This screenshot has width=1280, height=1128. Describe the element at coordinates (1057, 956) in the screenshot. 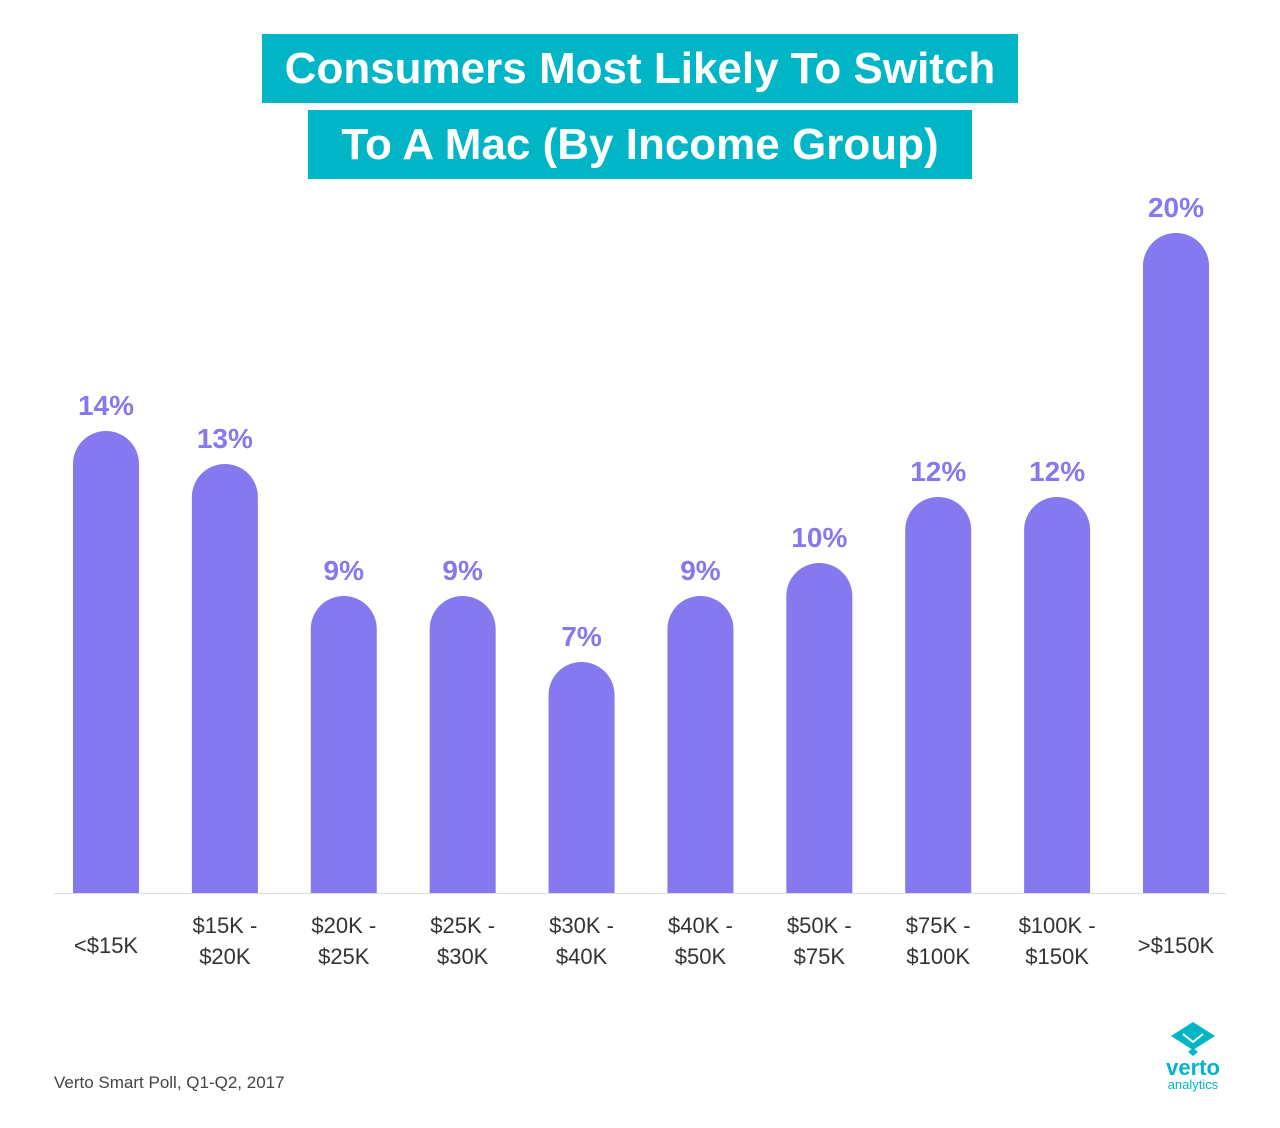

I see `x-tick-label: $150K` at that location.